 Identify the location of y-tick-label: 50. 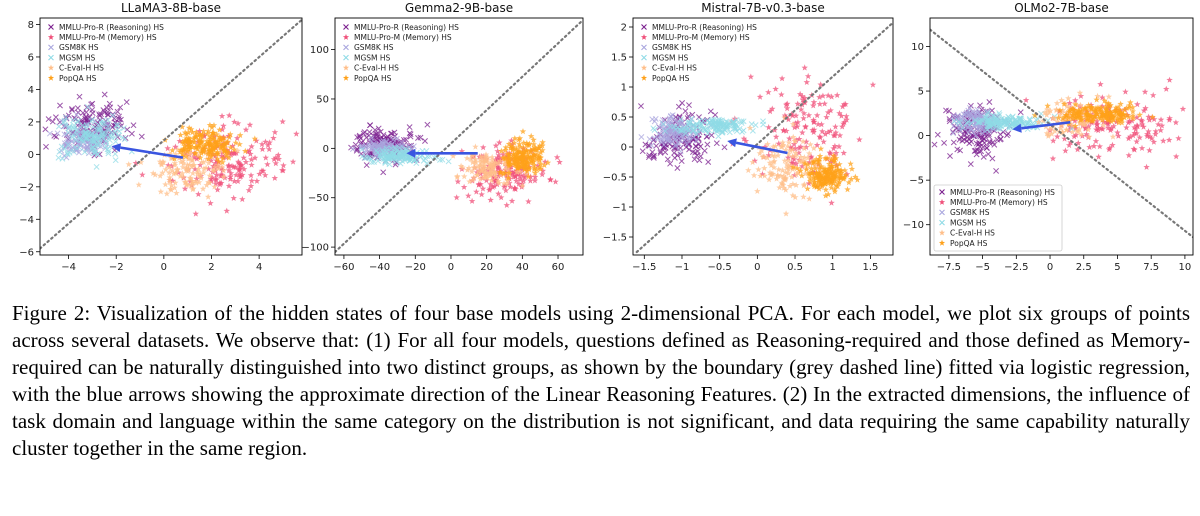
(322, 99).